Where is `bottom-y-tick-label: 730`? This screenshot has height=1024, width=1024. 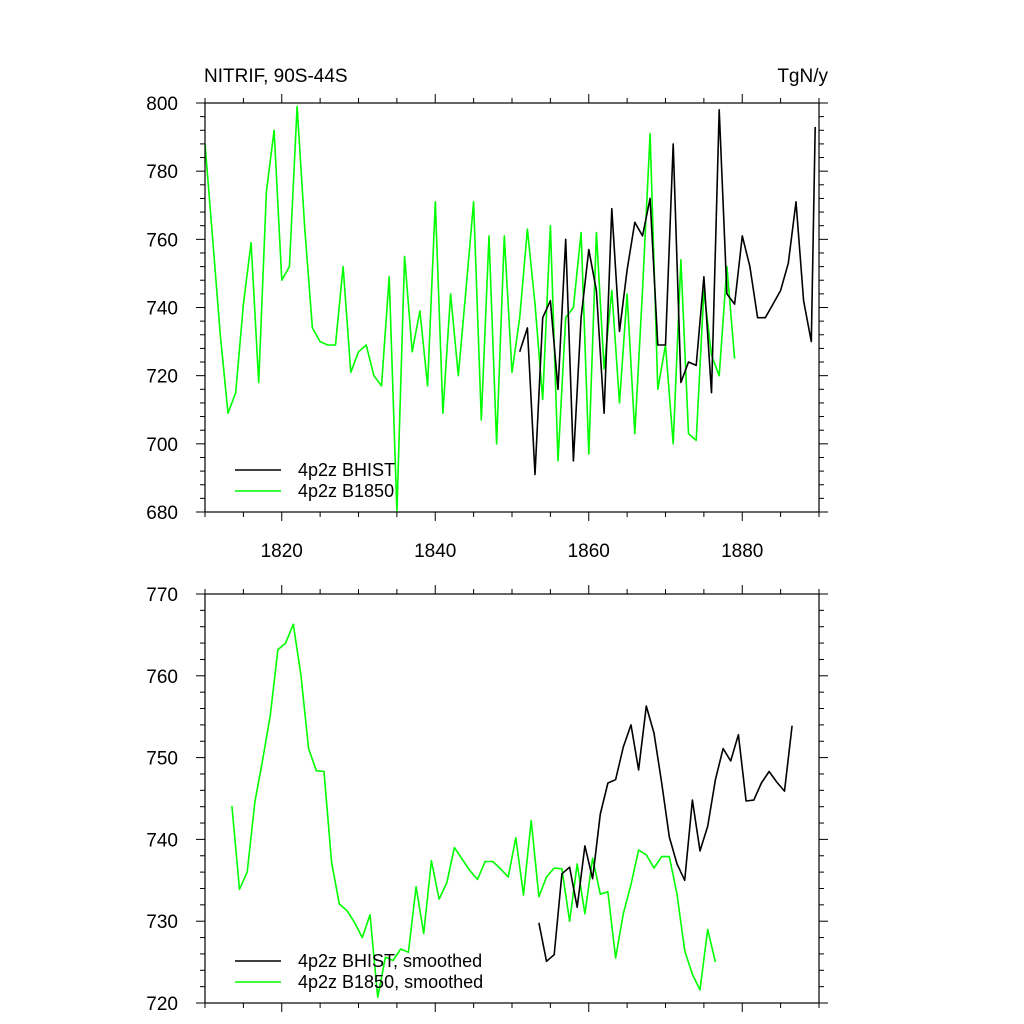 bottom-y-tick-label: 730 is located at coordinates (162, 922).